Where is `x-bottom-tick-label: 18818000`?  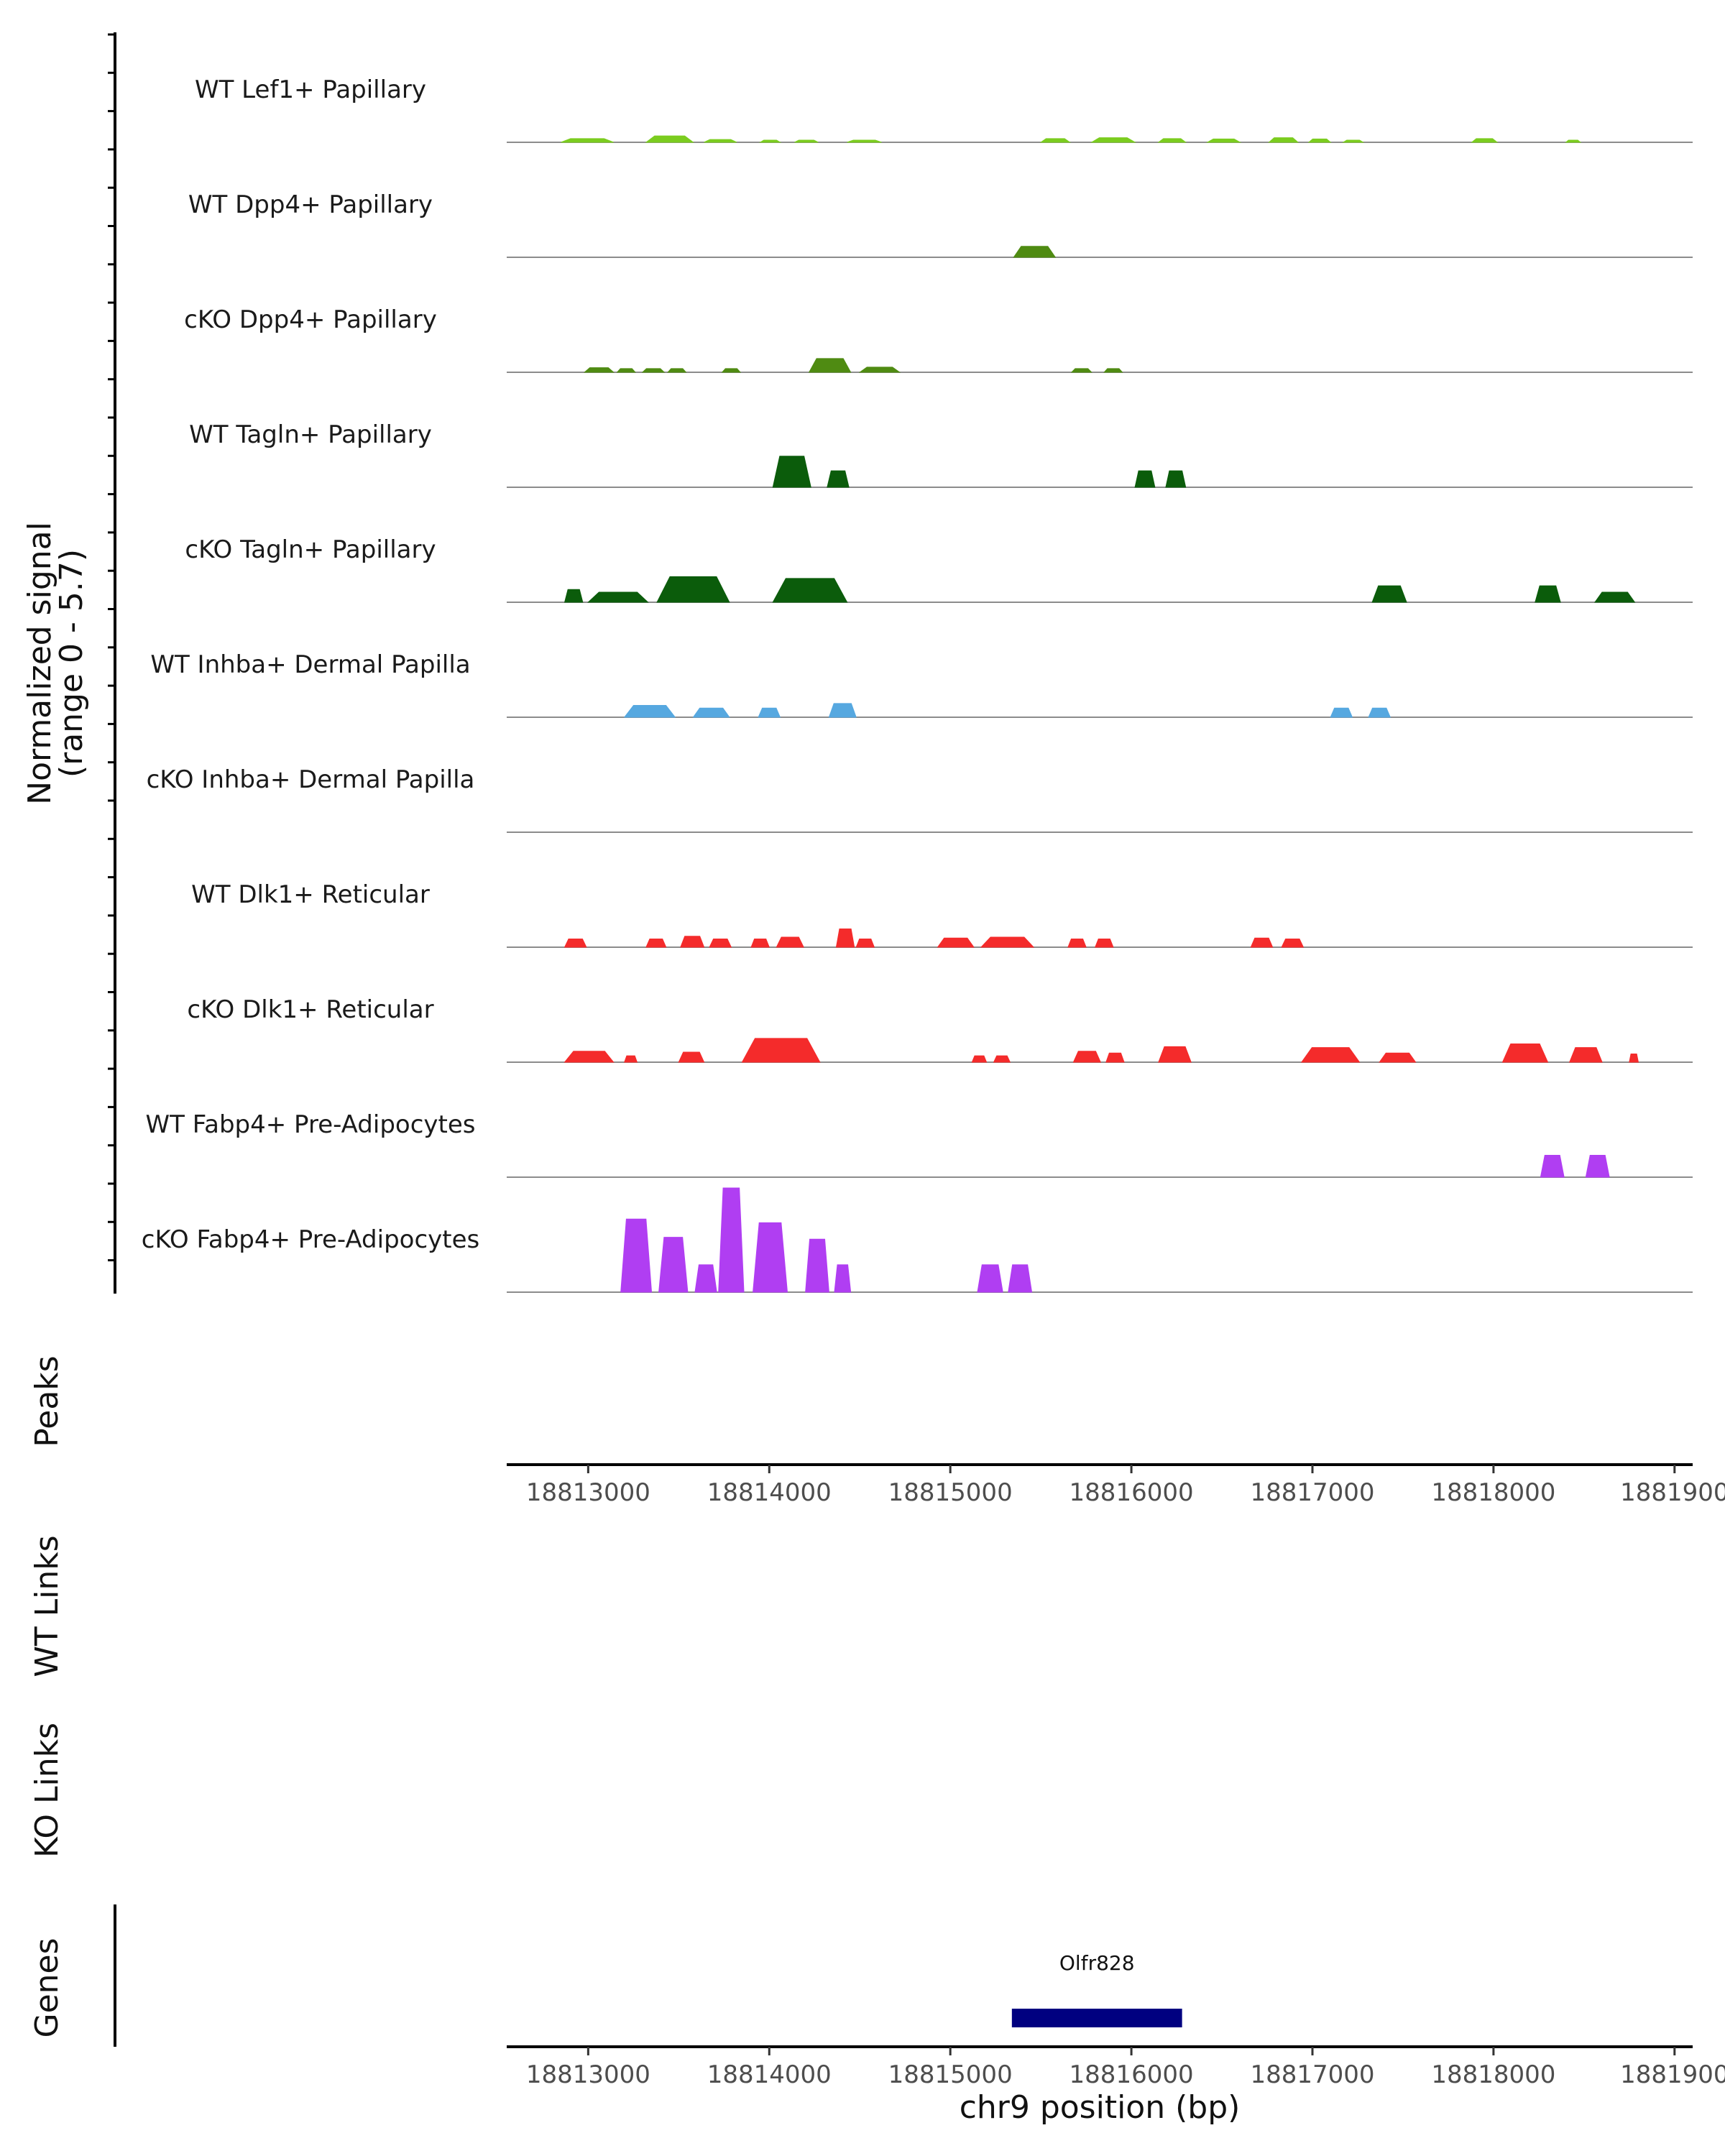
x-bottom-tick-label: 18818000 is located at coordinates (1493, 2074).